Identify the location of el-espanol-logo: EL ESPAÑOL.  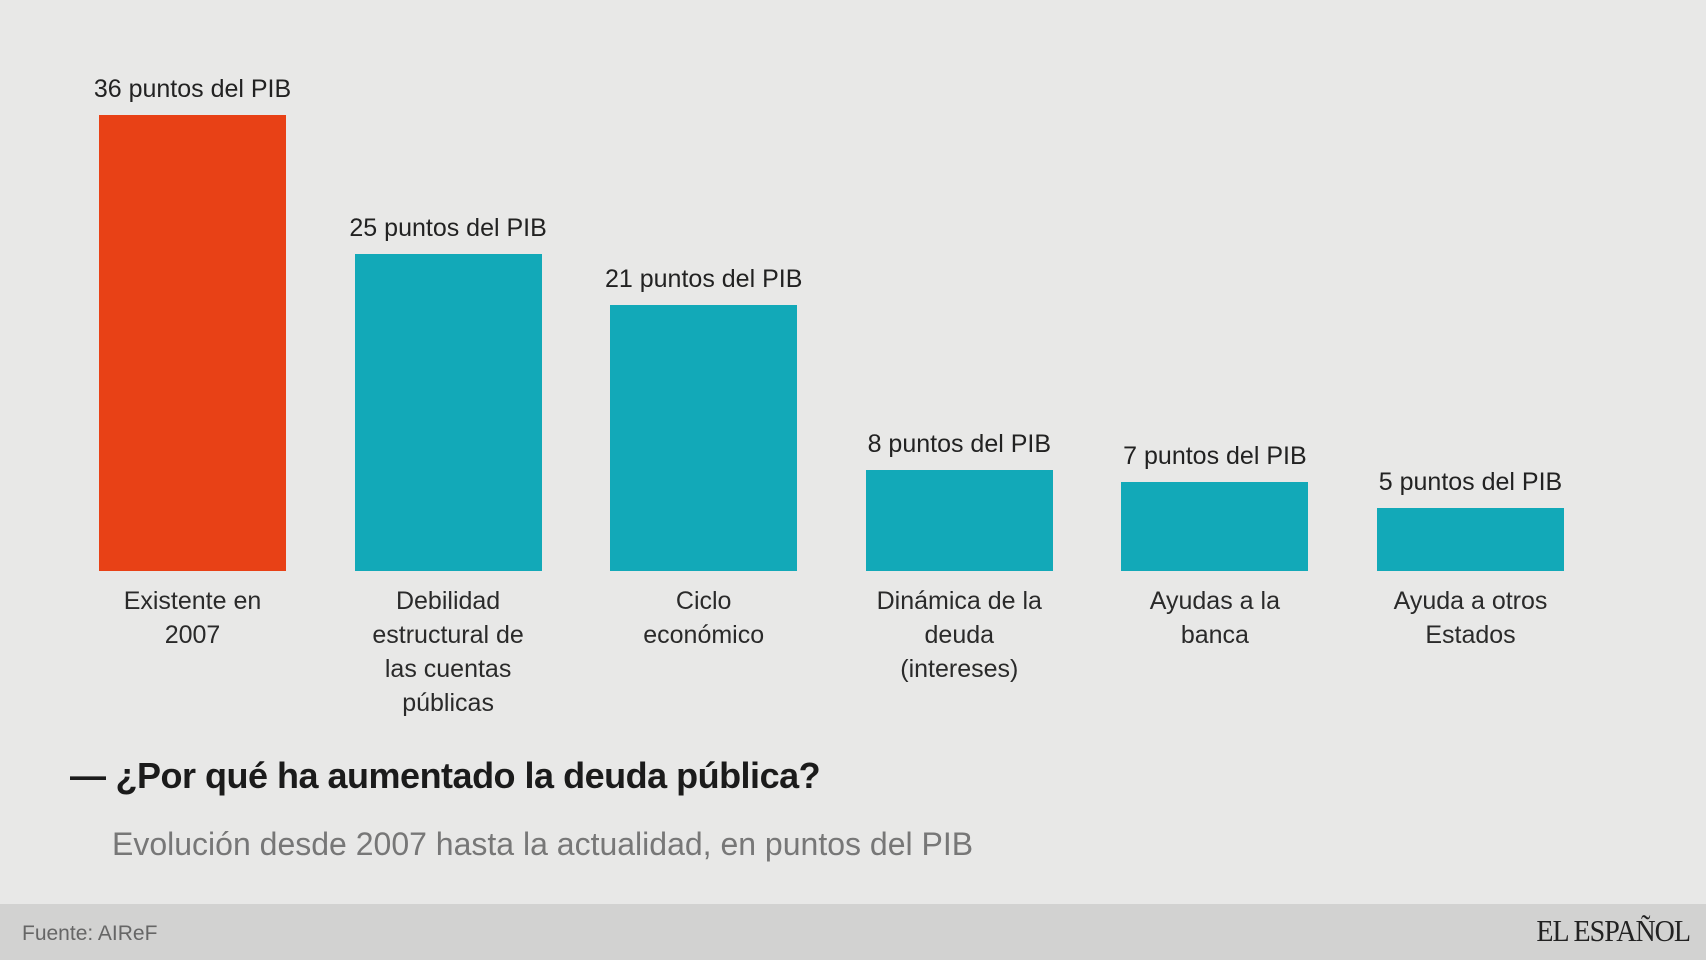
(1613, 931).